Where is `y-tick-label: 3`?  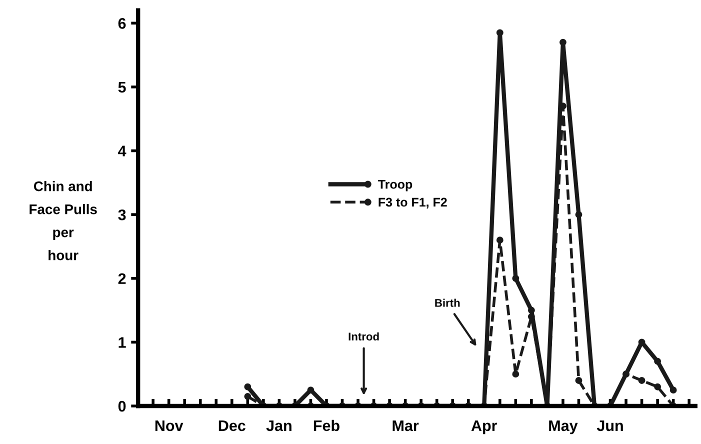 y-tick-label: 3 is located at coordinates (122, 214).